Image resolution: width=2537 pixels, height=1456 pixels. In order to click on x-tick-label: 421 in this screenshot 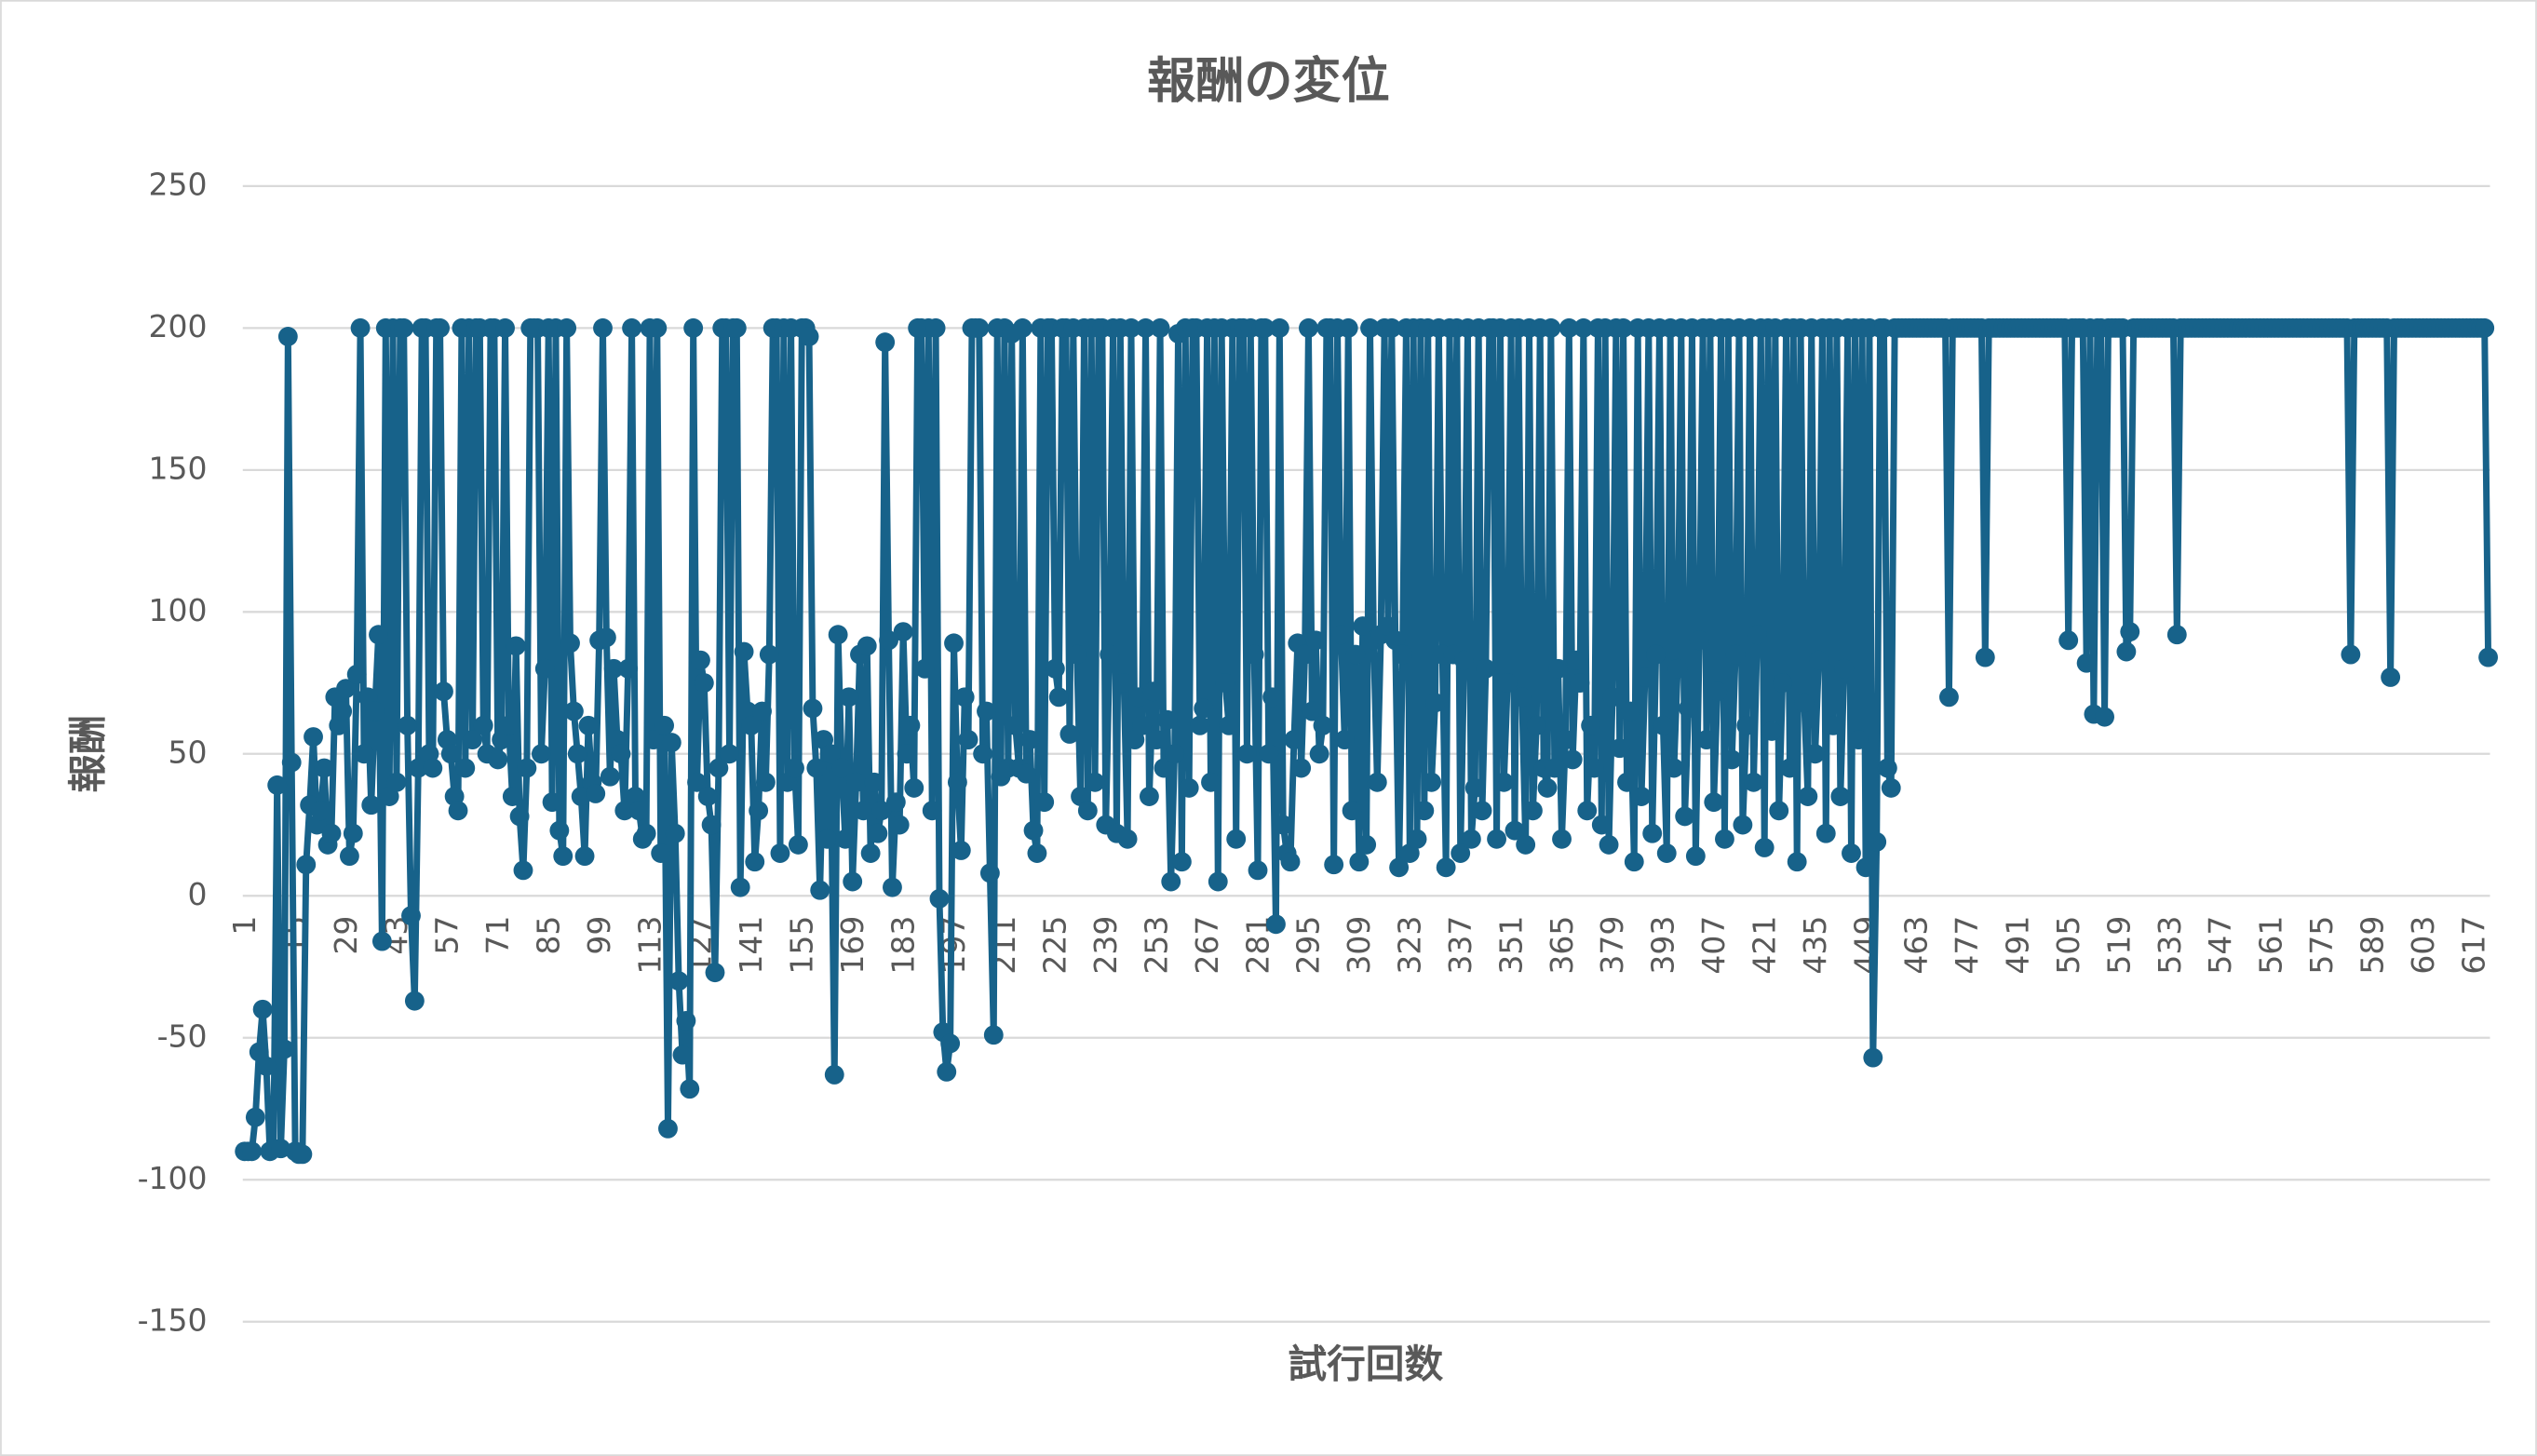, I will do `click(1764, 945)`.